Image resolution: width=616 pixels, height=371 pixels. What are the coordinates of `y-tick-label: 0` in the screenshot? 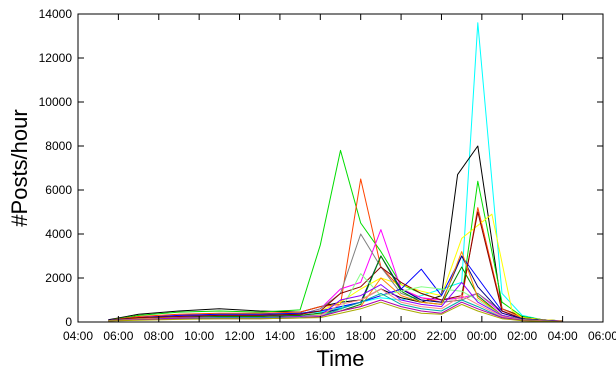 It's located at (68, 322).